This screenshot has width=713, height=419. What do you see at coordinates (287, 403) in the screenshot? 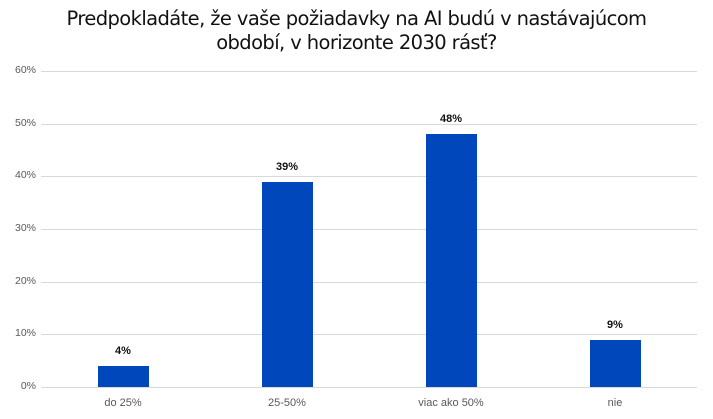
I see `x-tick-label: 25-50%` at bounding box center [287, 403].